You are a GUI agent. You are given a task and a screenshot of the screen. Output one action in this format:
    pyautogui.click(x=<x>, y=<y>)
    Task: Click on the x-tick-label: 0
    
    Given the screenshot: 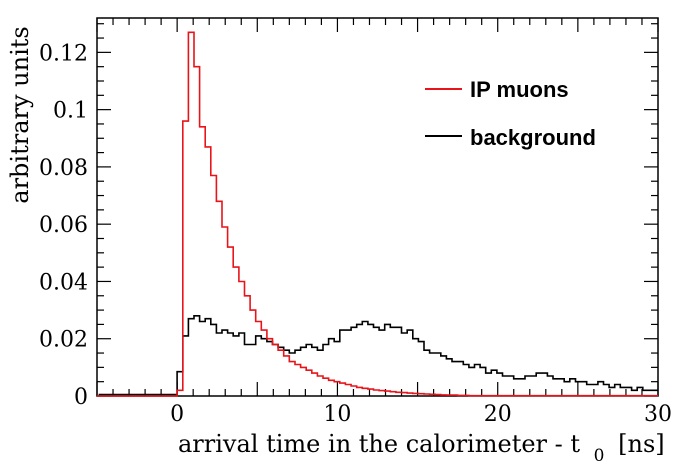 What is the action you would take?
    pyautogui.click(x=177, y=414)
    